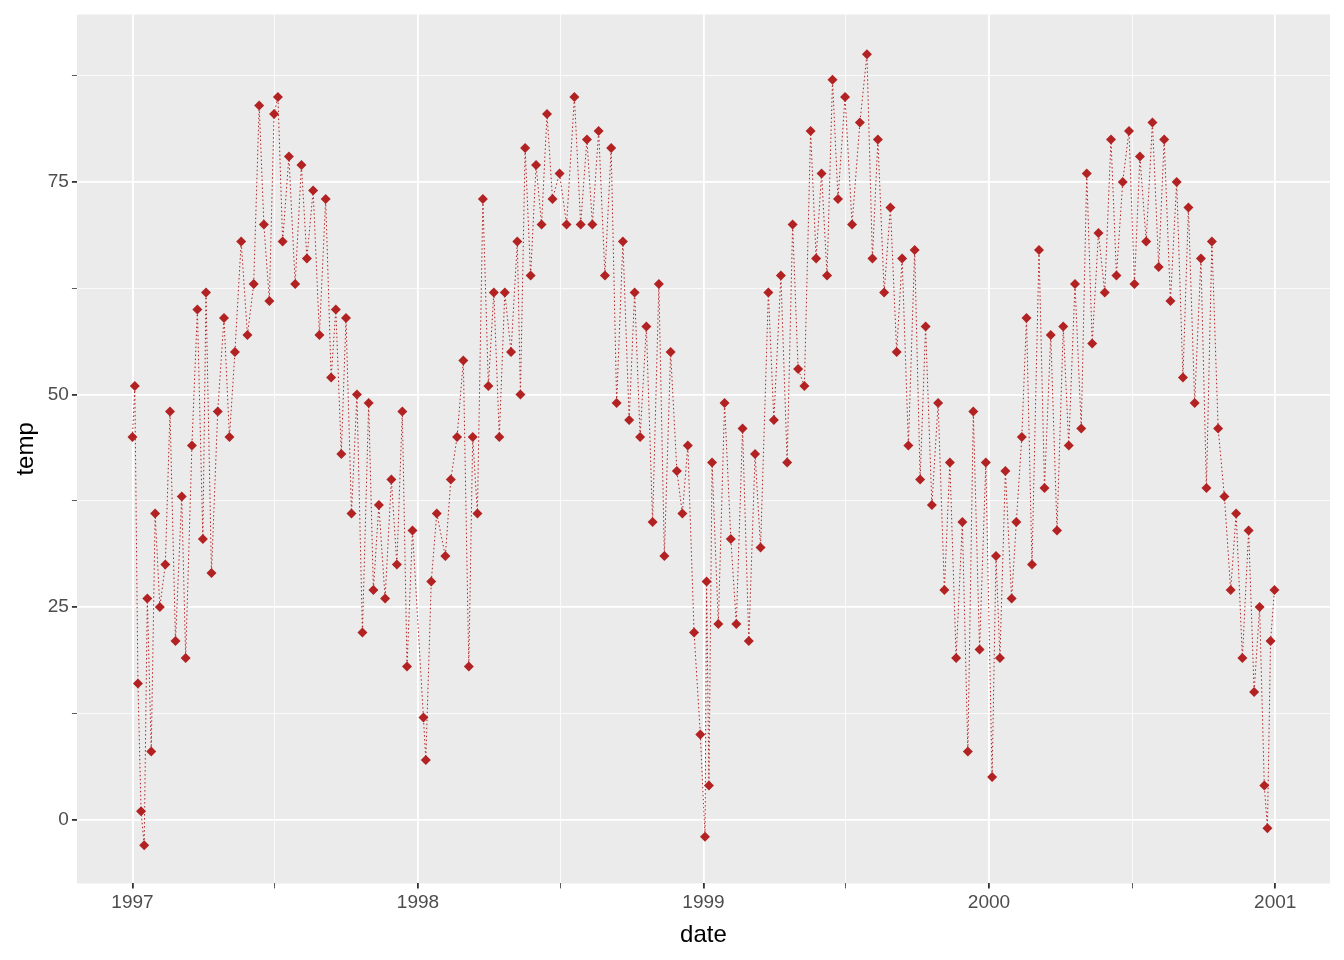  What do you see at coordinates (1275, 902) in the screenshot?
I see `x-tick-label: 2001` at bounding box center [1275, 902].